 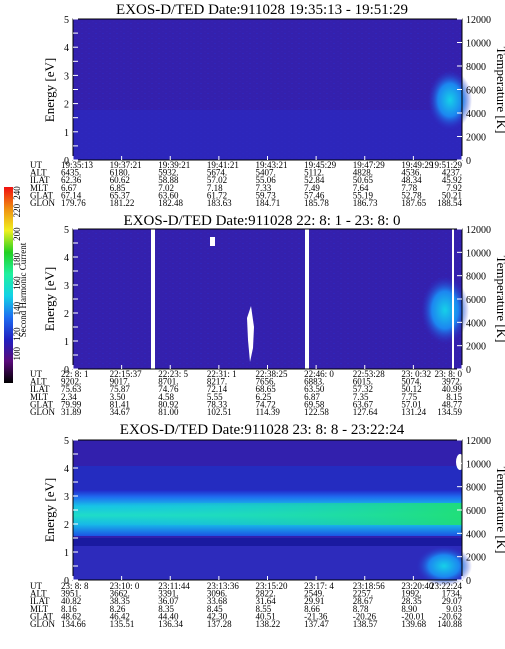 I want to click on ephemeris-value: 8.26, so click(x=118, y=609).